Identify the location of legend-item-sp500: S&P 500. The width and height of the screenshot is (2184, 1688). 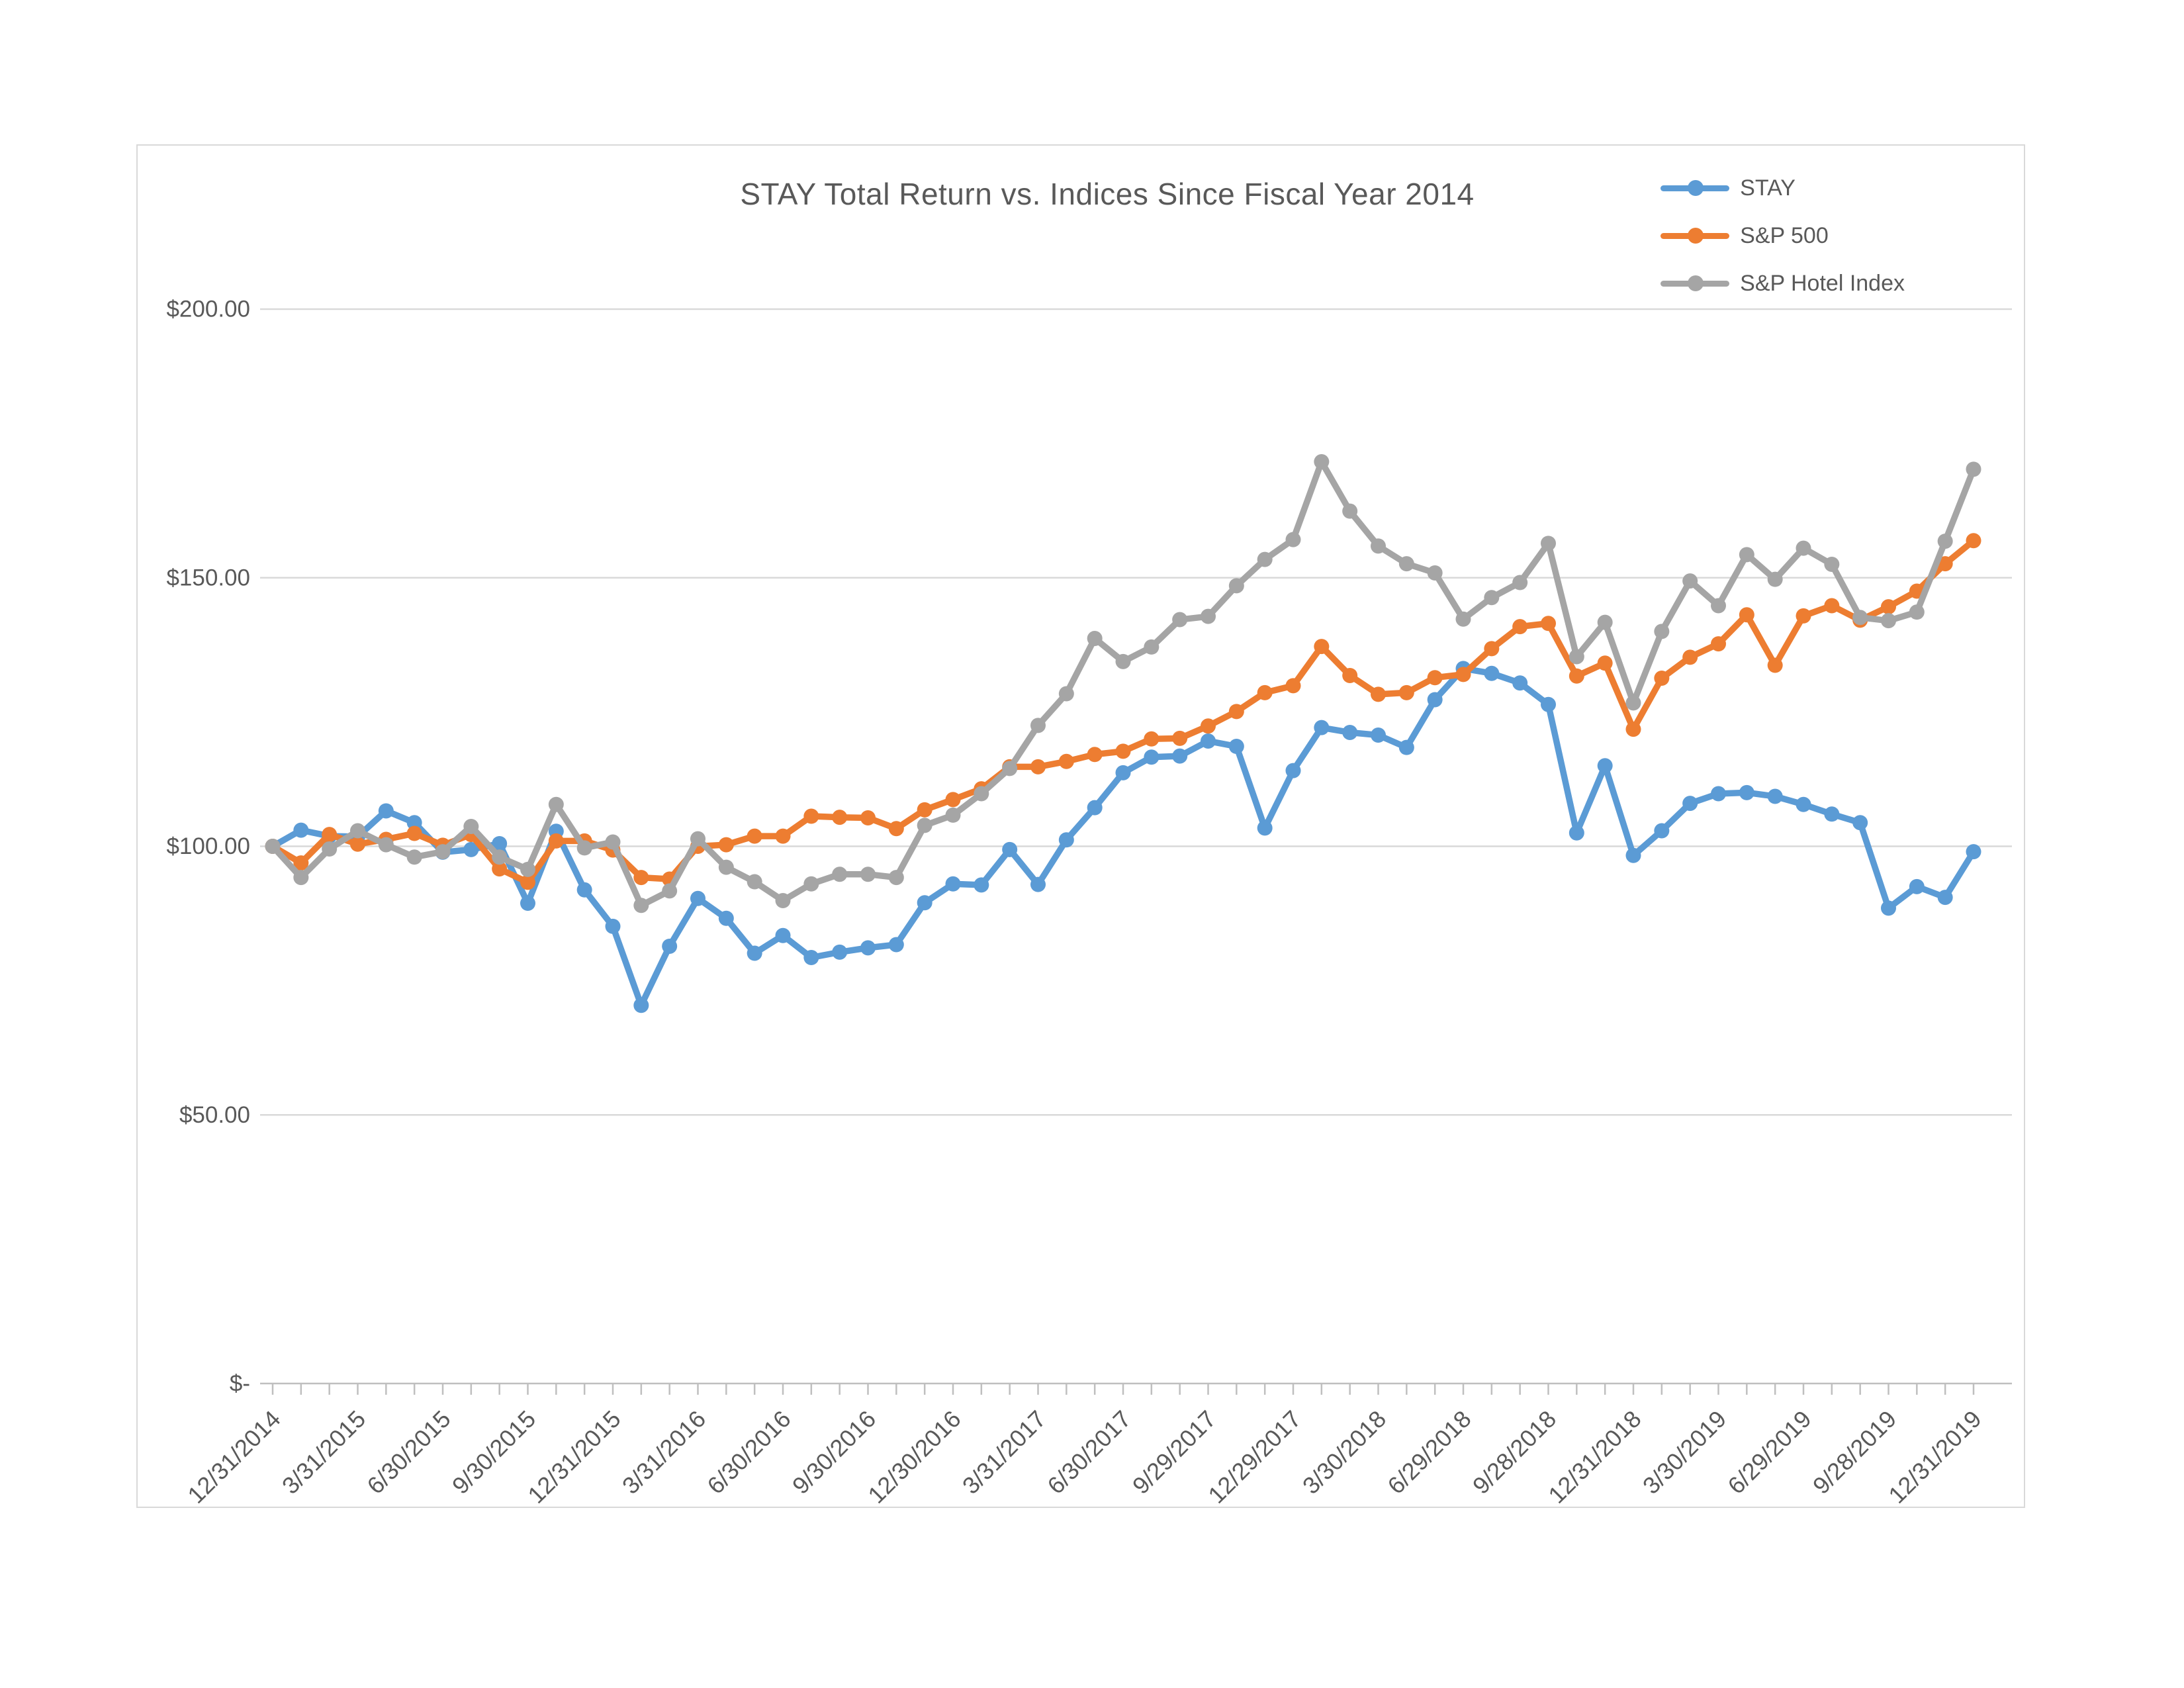
(1783, 235).